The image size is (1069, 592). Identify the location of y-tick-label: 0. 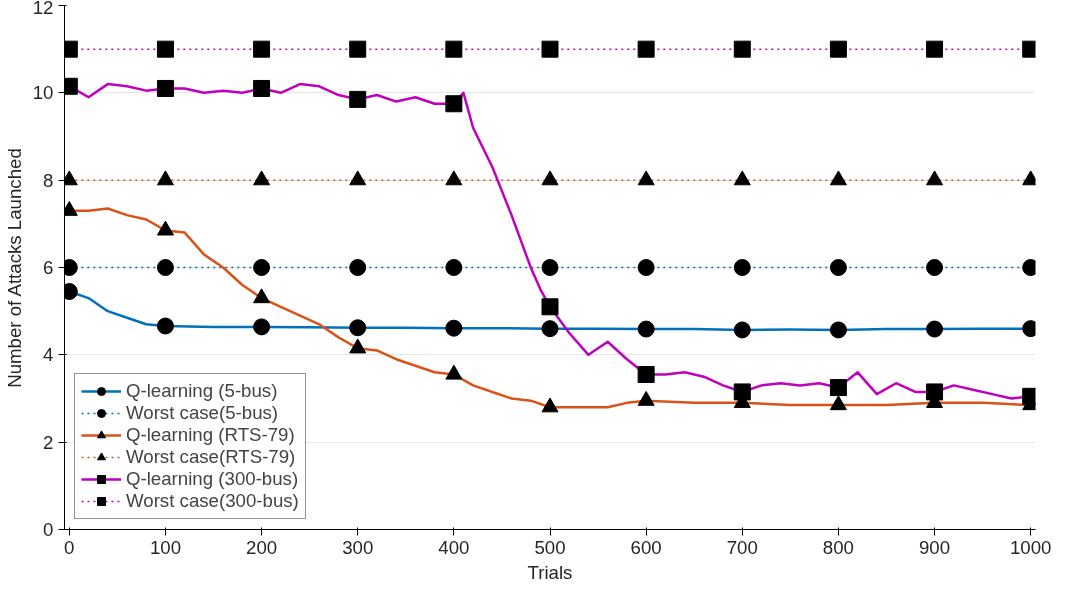
(48, 529).